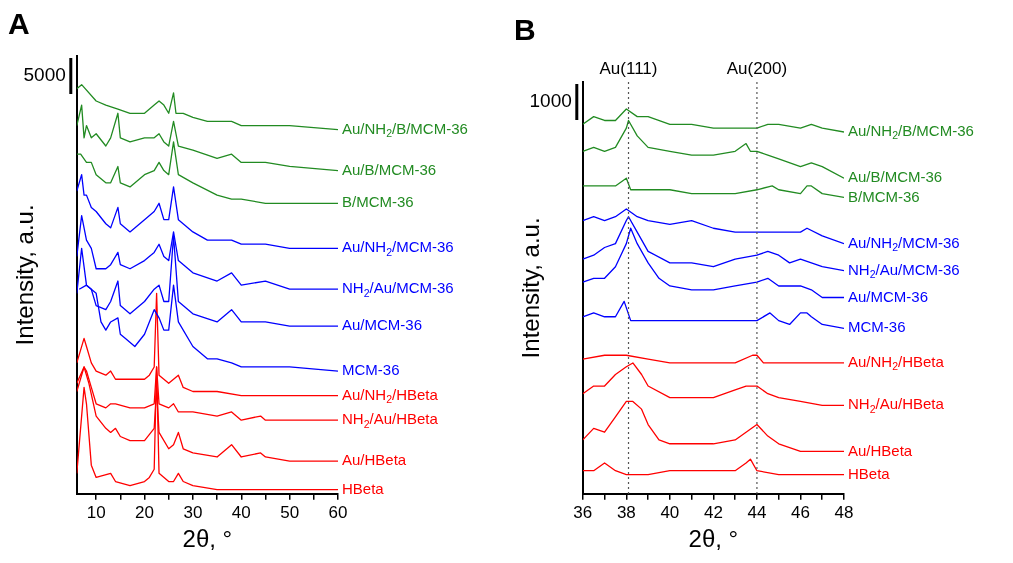 The height and width of the screenshot is (563, 1013). I want to click on ref-line-label: Au(111), so click(628, 69).